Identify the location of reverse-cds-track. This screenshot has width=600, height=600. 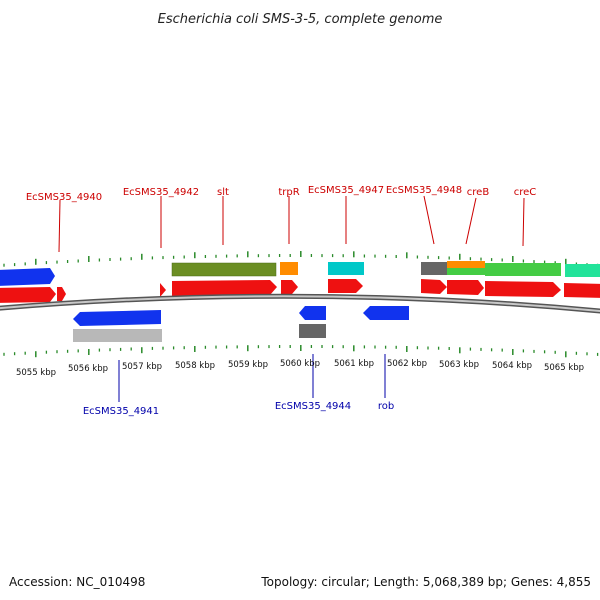
(241, 324).